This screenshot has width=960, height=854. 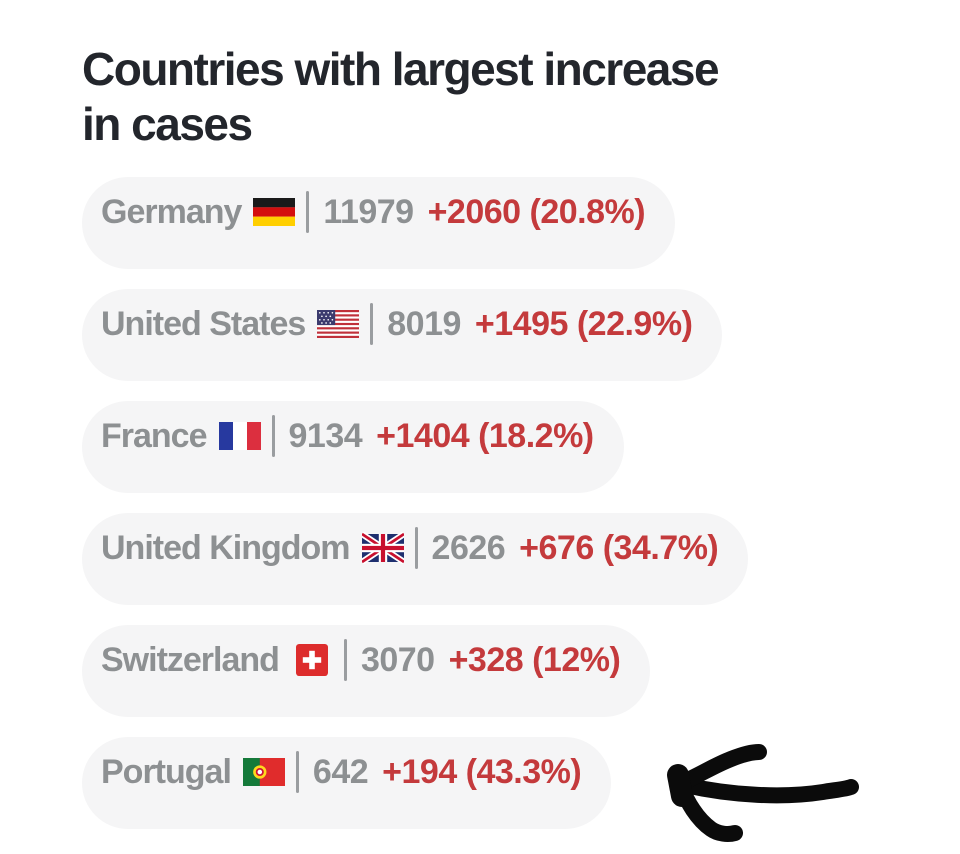 What do you see at coordinates (485, 435) in the screenshot?
I see `case-increase-value: +1404 (18.2%)` at bounding box center [485, 435].